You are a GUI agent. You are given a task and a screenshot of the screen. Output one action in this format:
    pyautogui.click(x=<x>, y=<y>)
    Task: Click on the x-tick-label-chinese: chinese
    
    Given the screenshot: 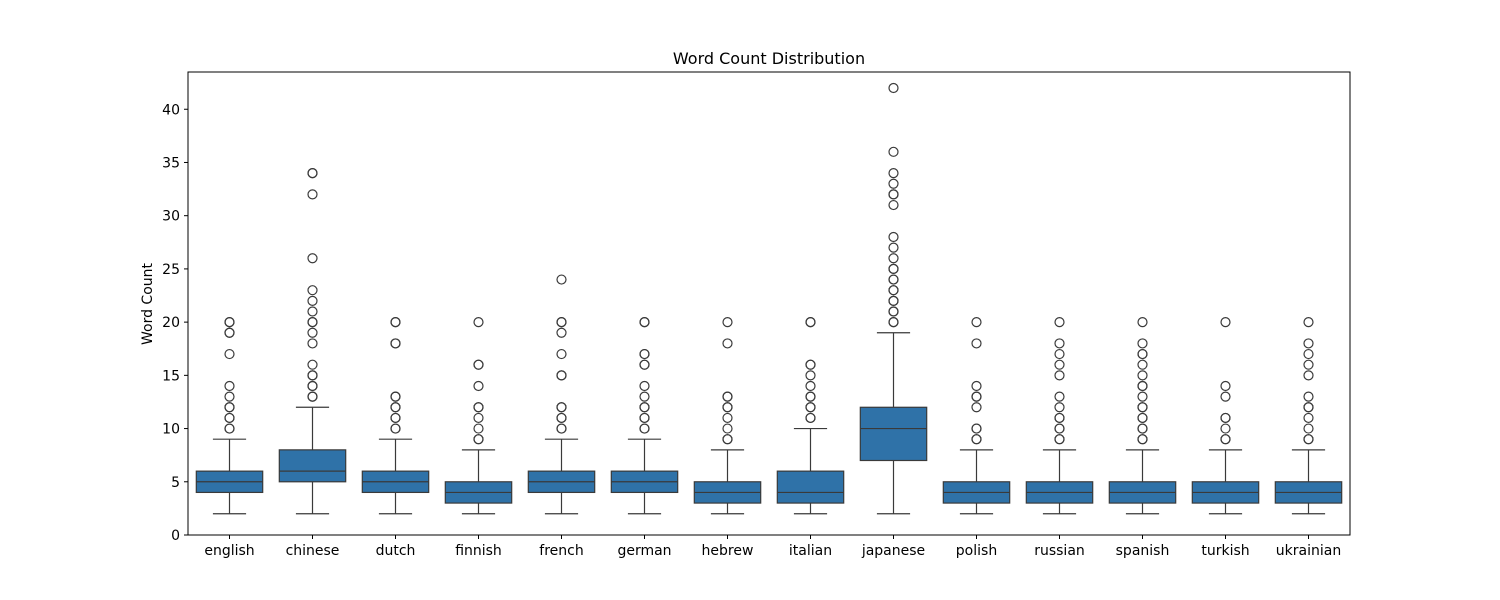 What is the action you would take?
    pyautogui.click(x=313, y=551)
    